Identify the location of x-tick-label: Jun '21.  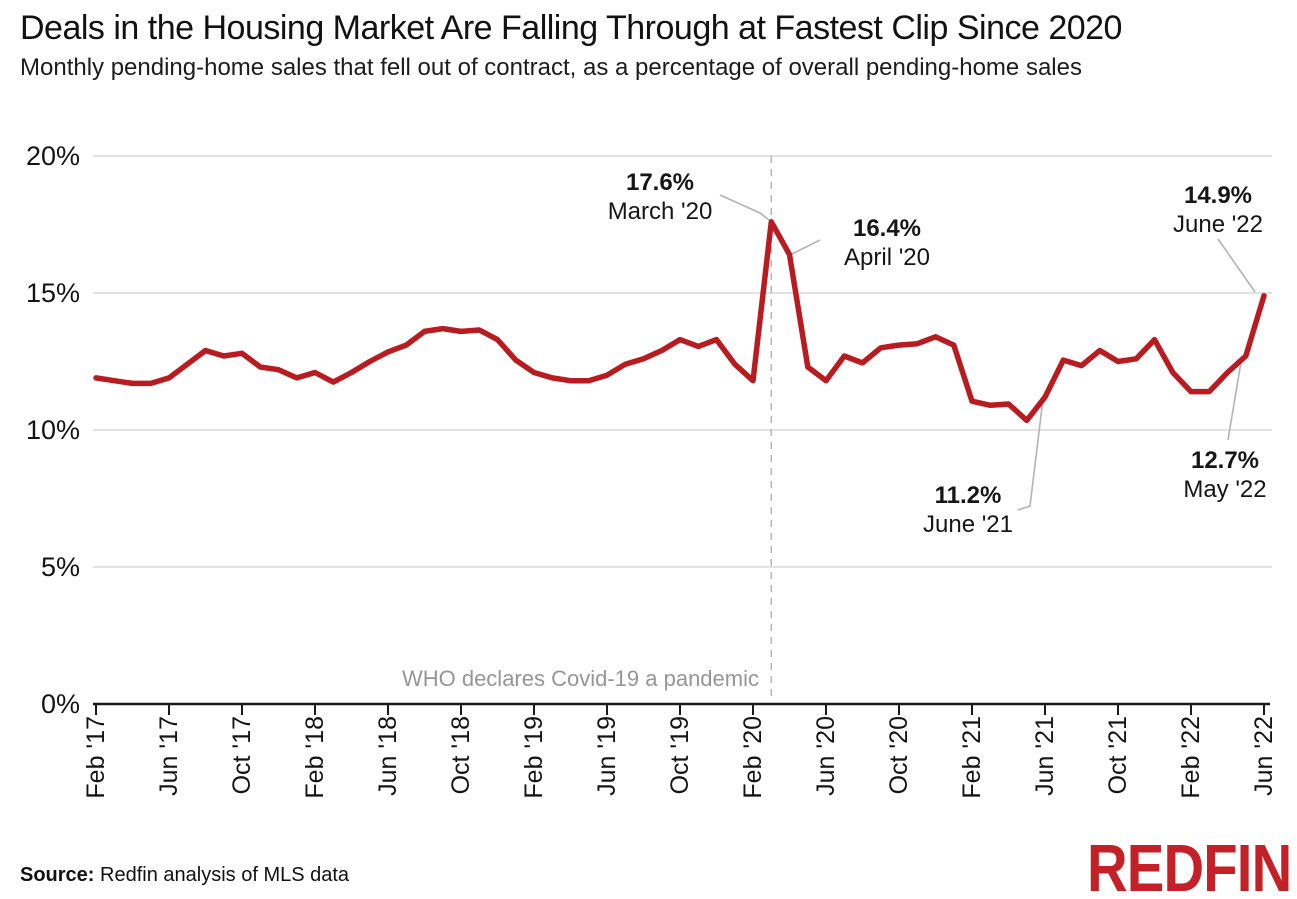
(1045, 756).